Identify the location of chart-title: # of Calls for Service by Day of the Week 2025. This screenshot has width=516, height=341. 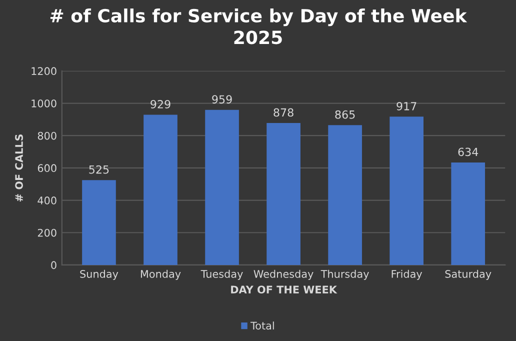
(259, 26).